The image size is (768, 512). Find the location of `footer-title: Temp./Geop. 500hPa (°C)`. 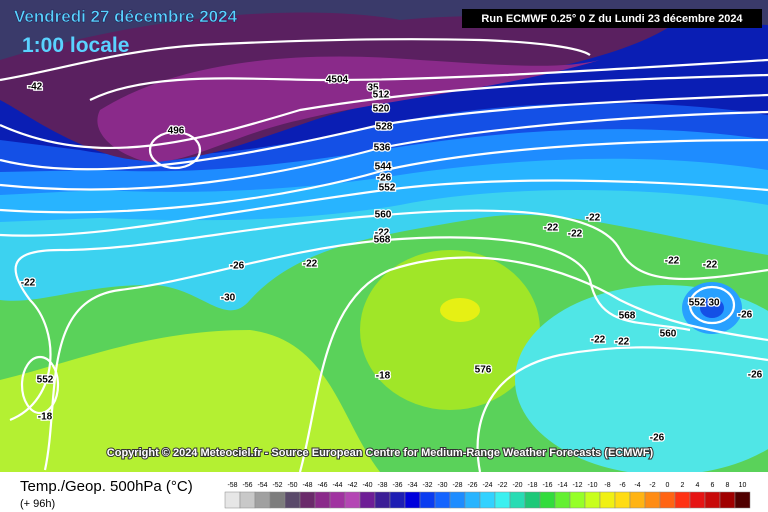

footer-title: Temp./Geop. 500hPa (°C) is located at coordinates (106, 486).